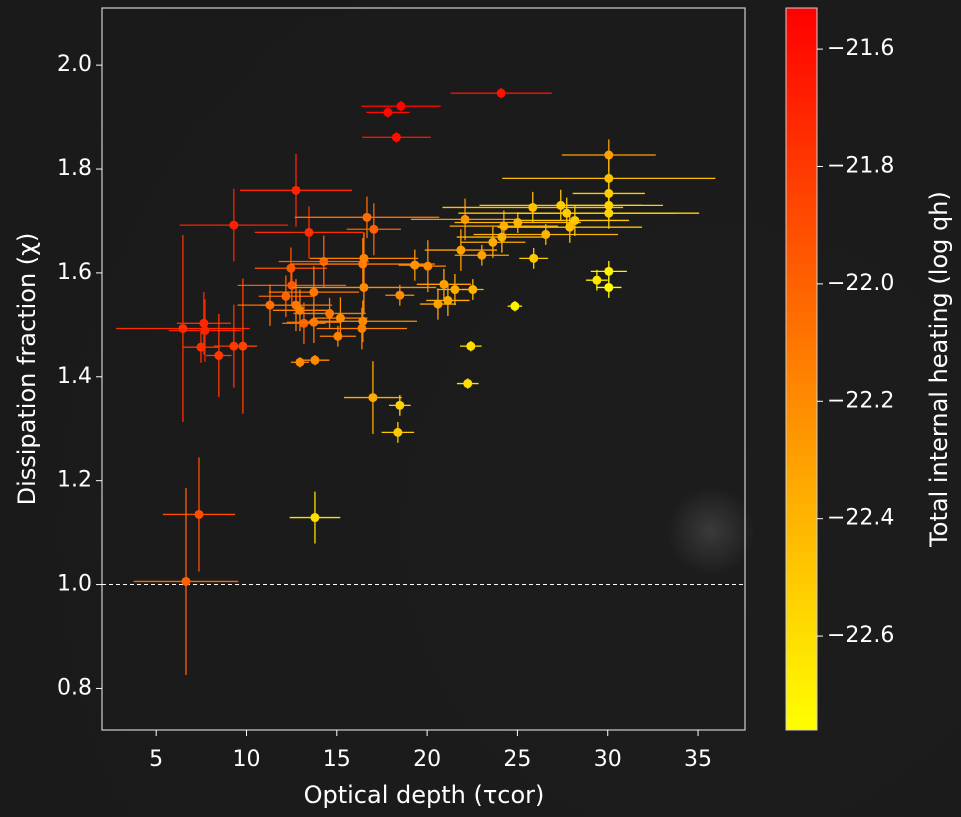  I want to click on colorbar-tick-label: −22.2, so click(860, 400).